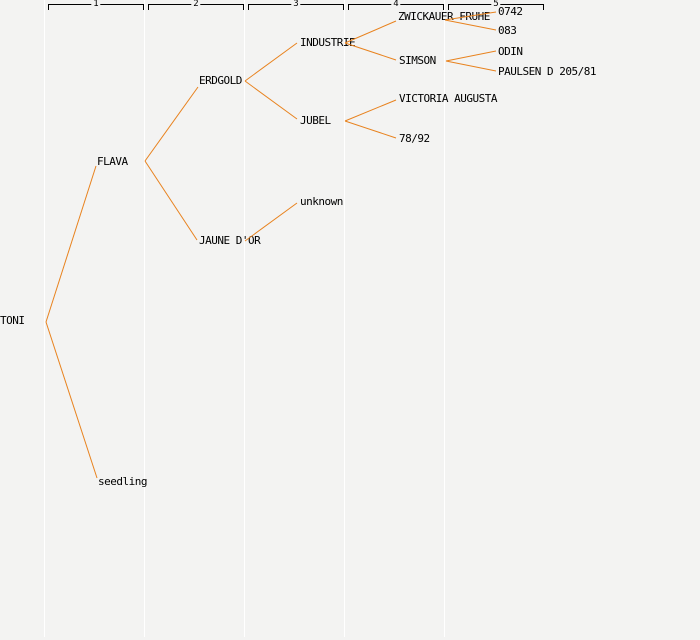 Image resolution: width=700 pixels, height=640 pixels. What do you see at coordinates (328, 42) in the screenshot?
I see `node-industrie: INDUSTRIE` at bounding box center [328, 42].